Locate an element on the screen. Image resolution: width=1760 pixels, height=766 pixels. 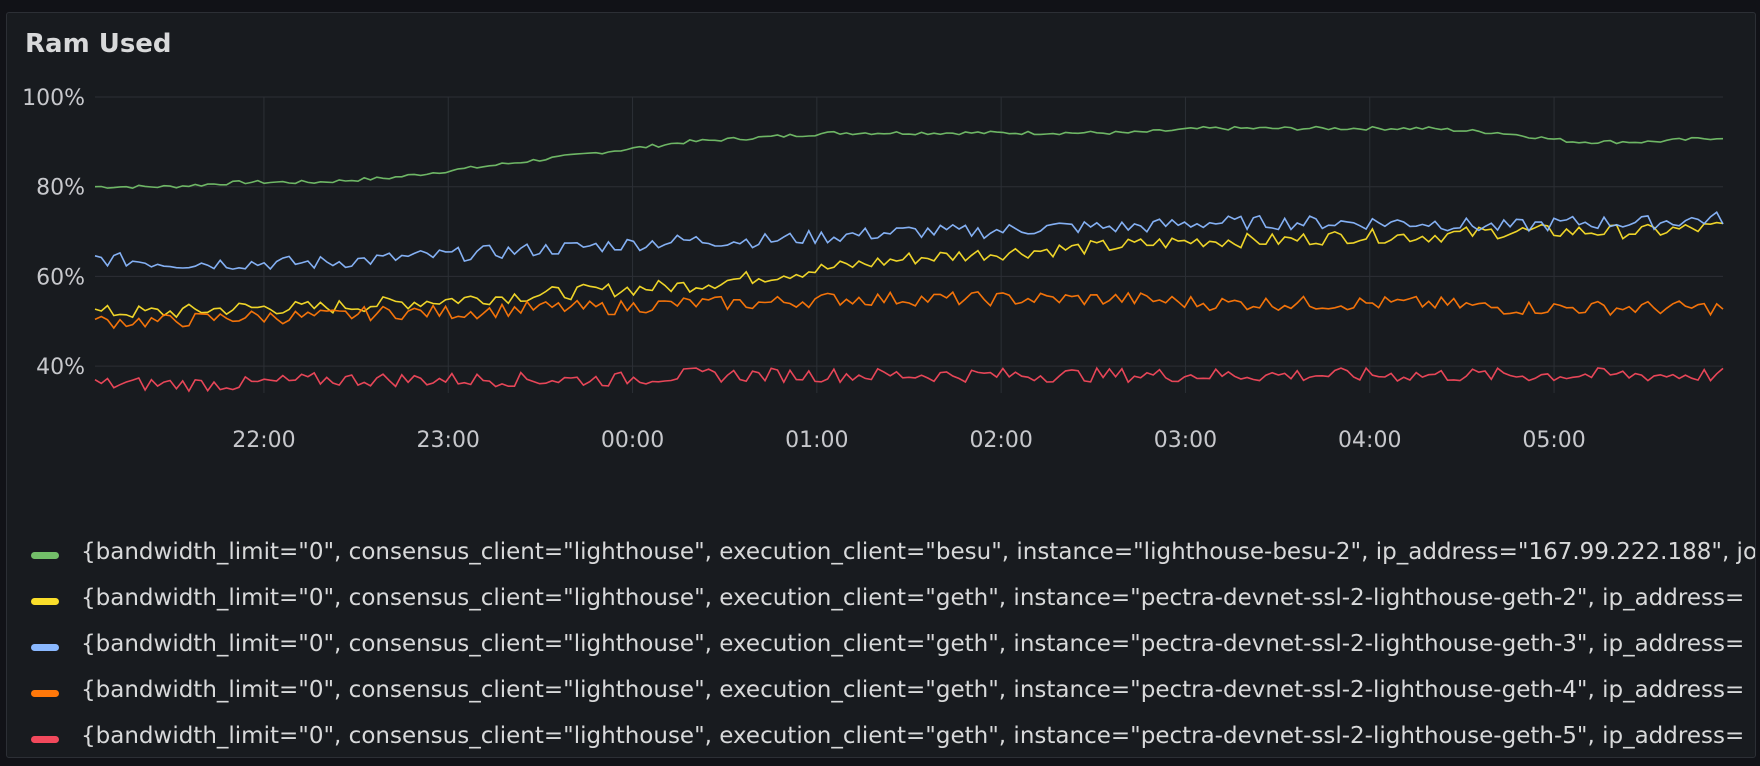
x-tick-label: 03:00 is located at coordinates (1185, 440).